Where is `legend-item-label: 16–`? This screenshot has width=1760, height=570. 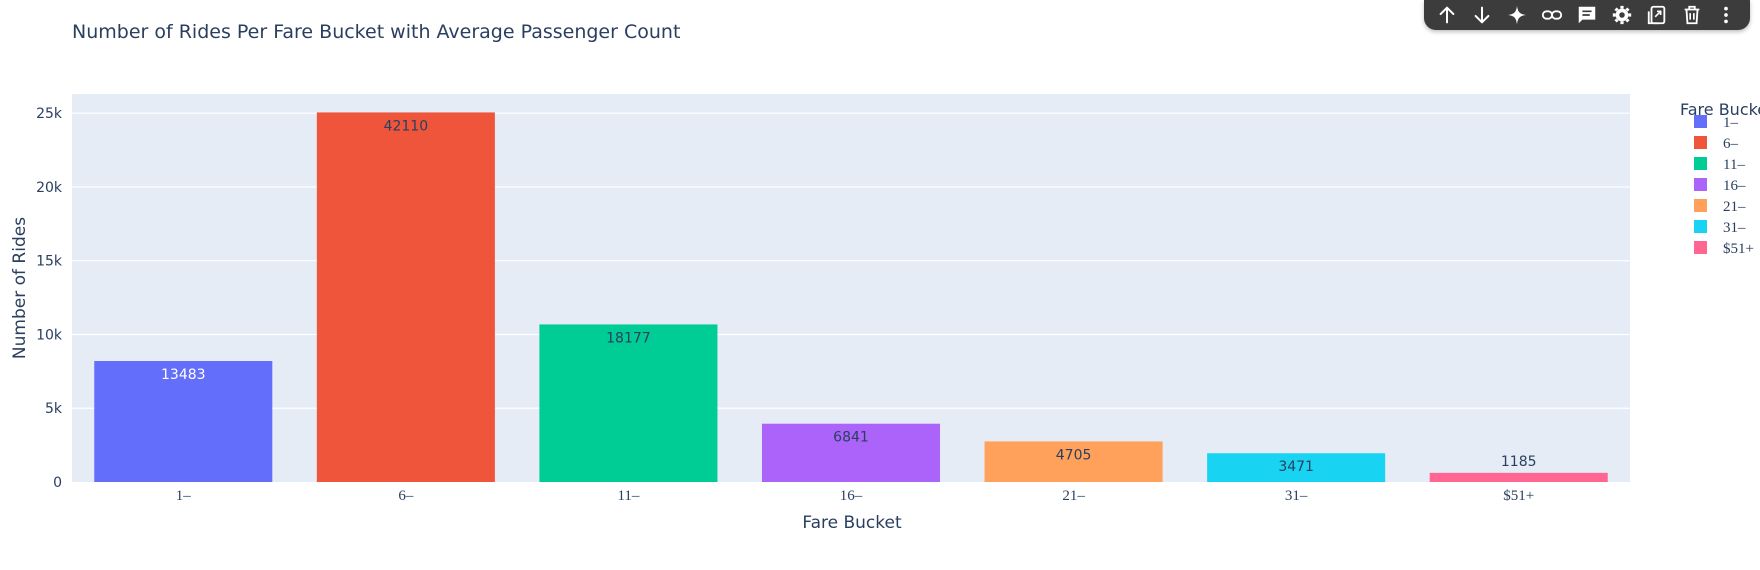 legend-item-label: 16– is located at coordinates (1734, 186).